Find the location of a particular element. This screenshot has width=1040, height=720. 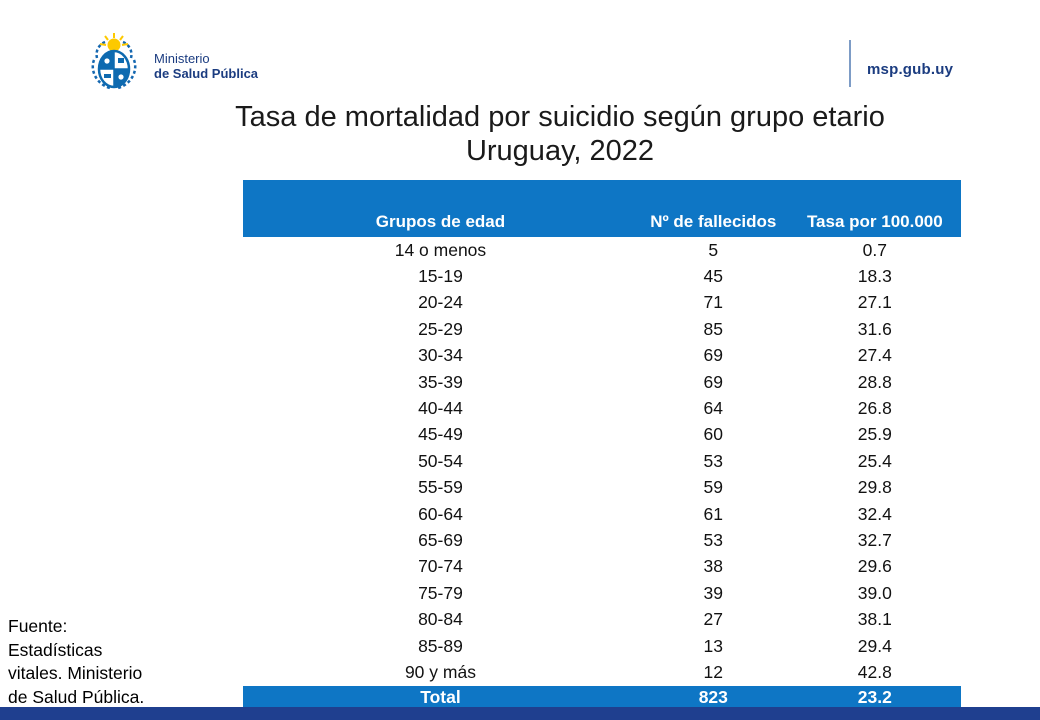

column-header-rate: Tasa por 100.000 is located at coordinates (874, 208).